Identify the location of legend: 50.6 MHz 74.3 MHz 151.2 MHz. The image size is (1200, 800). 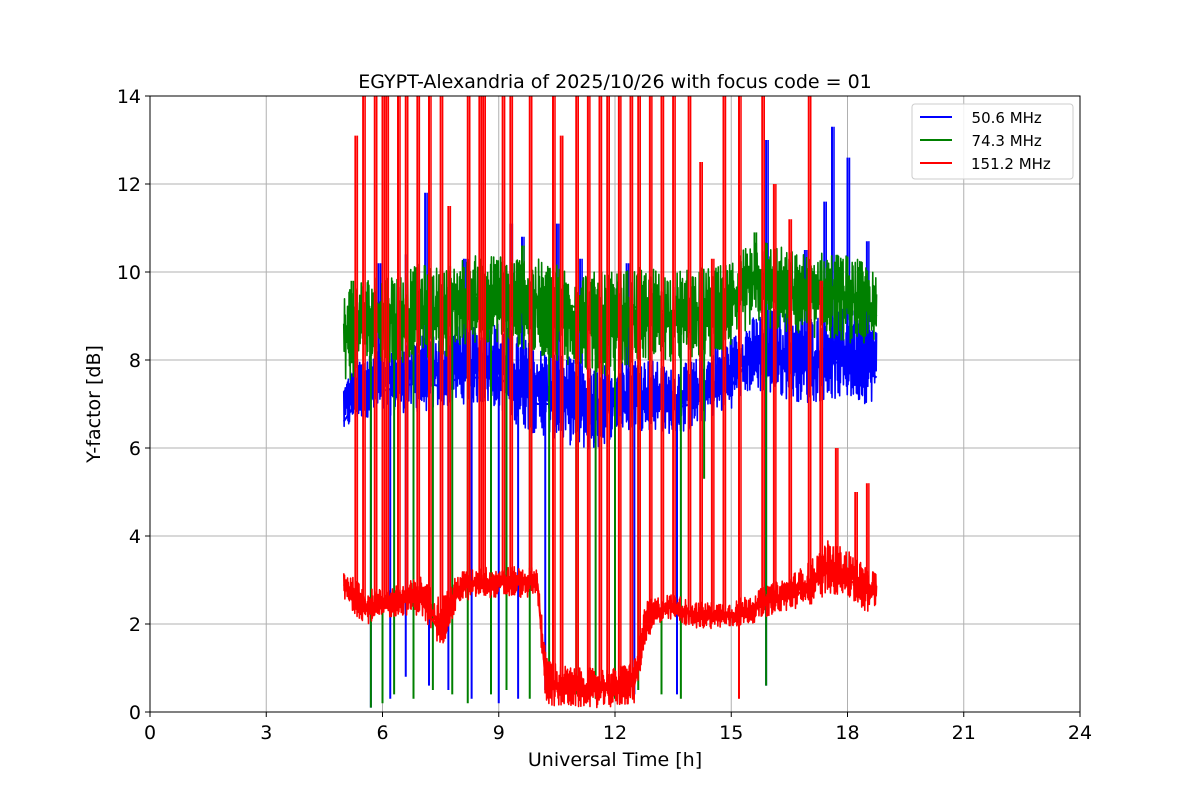
(992, 141).